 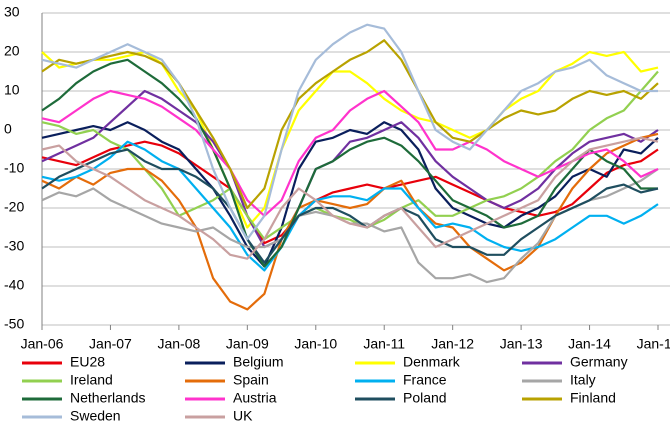 What do you see at coordinates (14, 285) in the screenshot?
I see `y-tick-label: -40` at bounding box center [14, 285].